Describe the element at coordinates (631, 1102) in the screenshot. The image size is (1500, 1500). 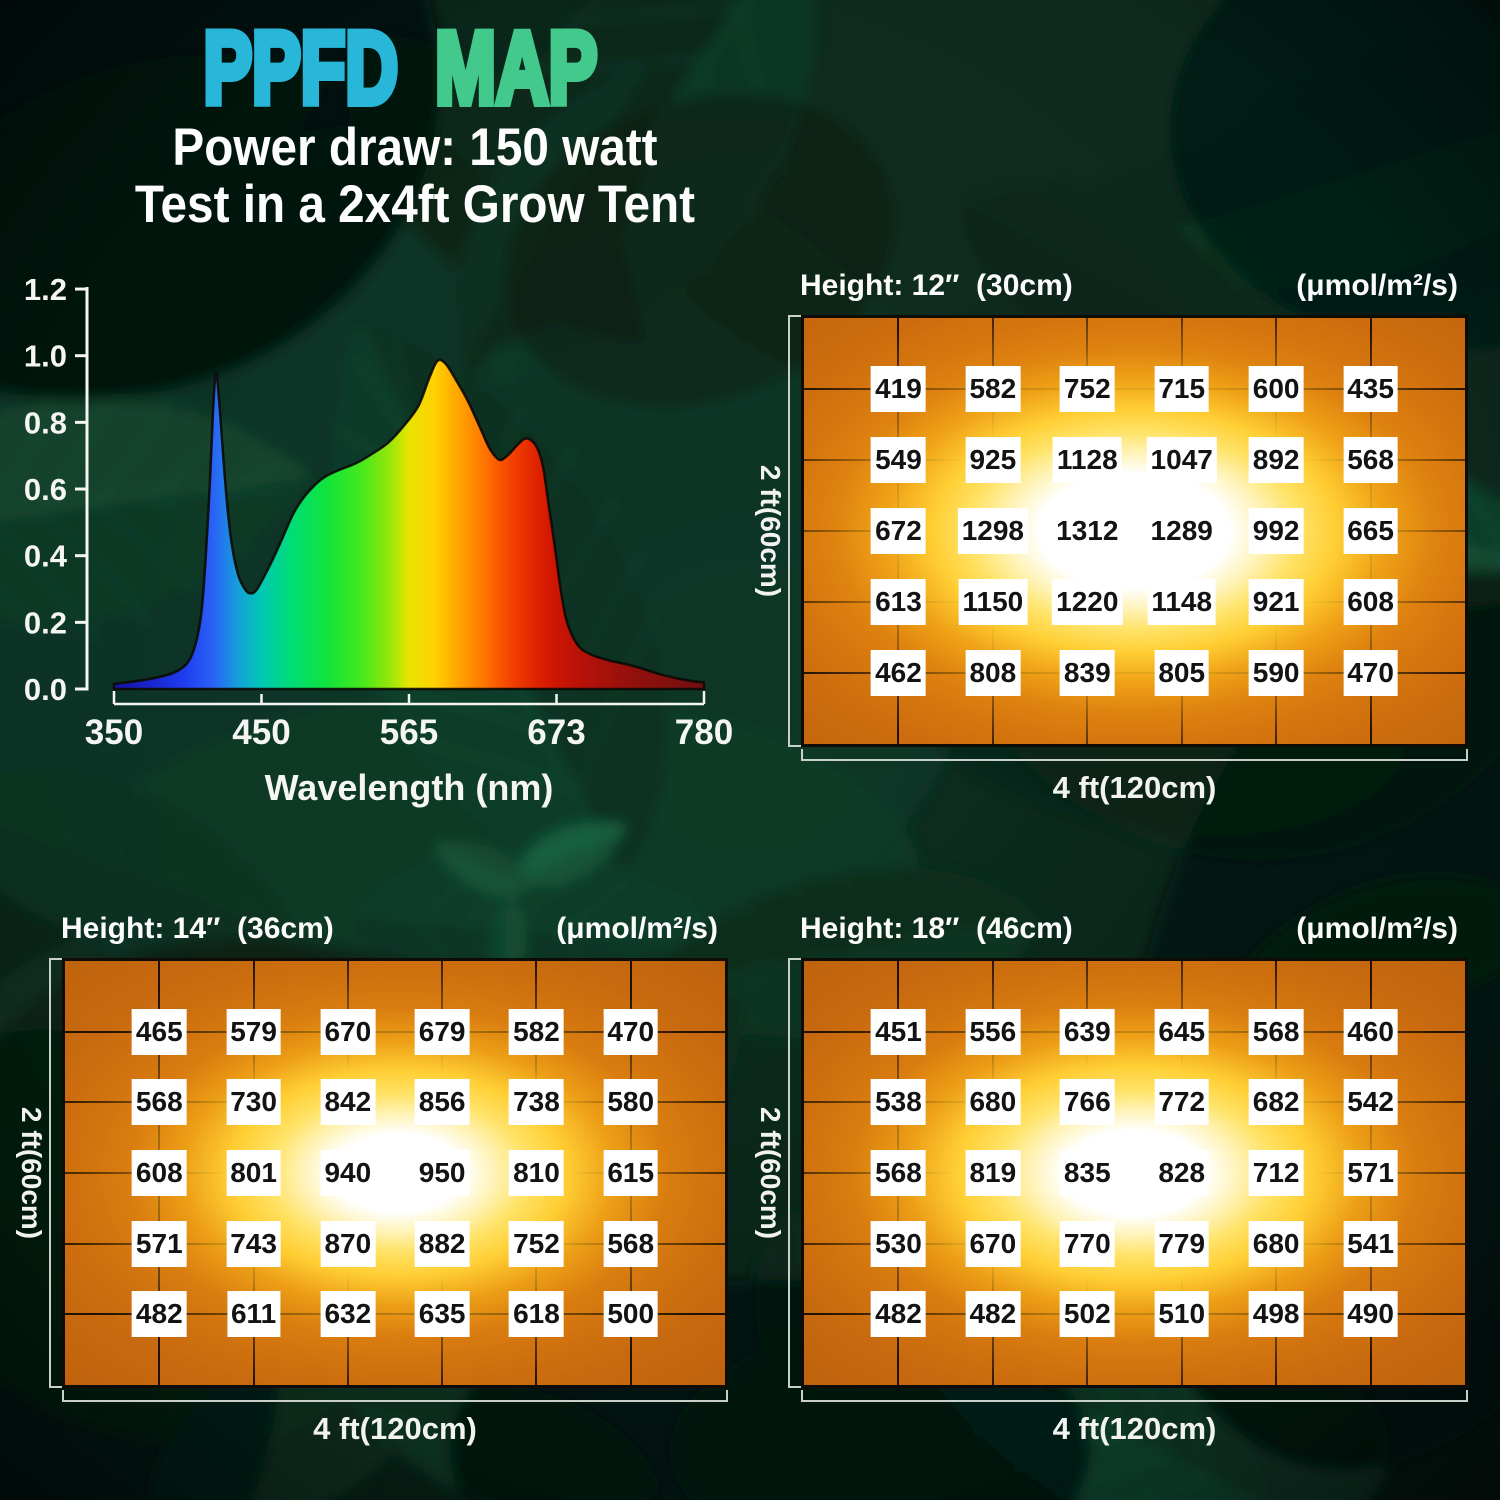
I see `ppfd-value-chip: 580` at that location.